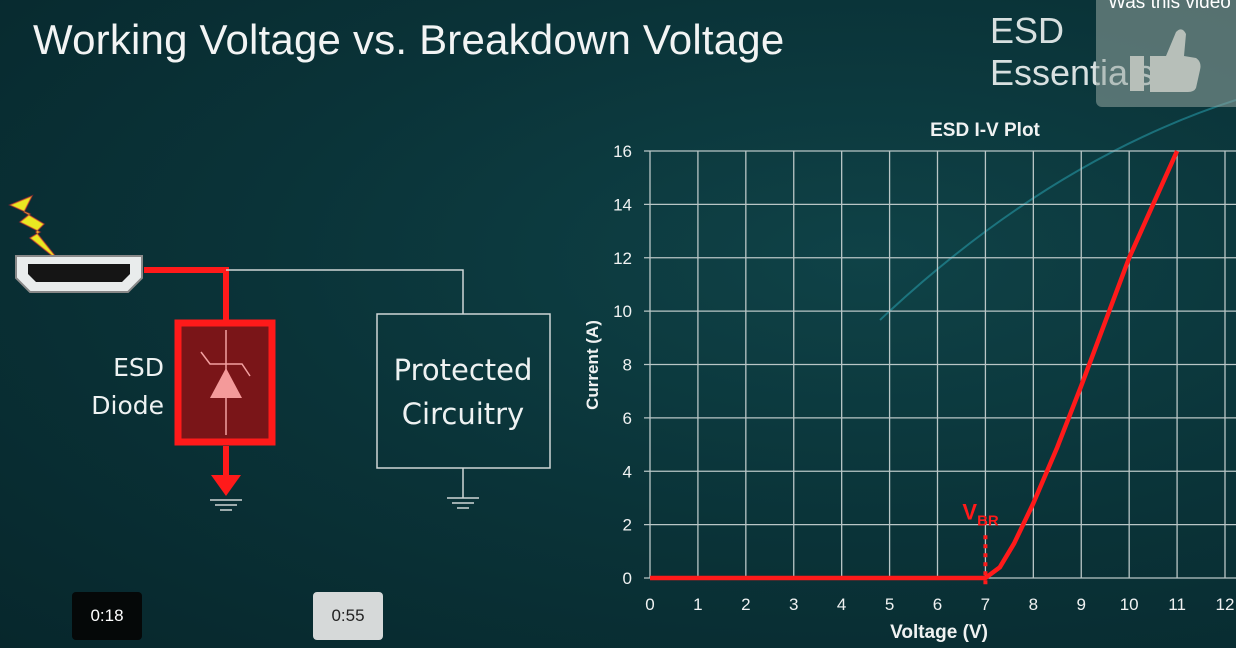  What do you see at coordinates (107, 616) in the screenshot?
I see `current-time-badge: 0:18` at bounding box center [107, 616].